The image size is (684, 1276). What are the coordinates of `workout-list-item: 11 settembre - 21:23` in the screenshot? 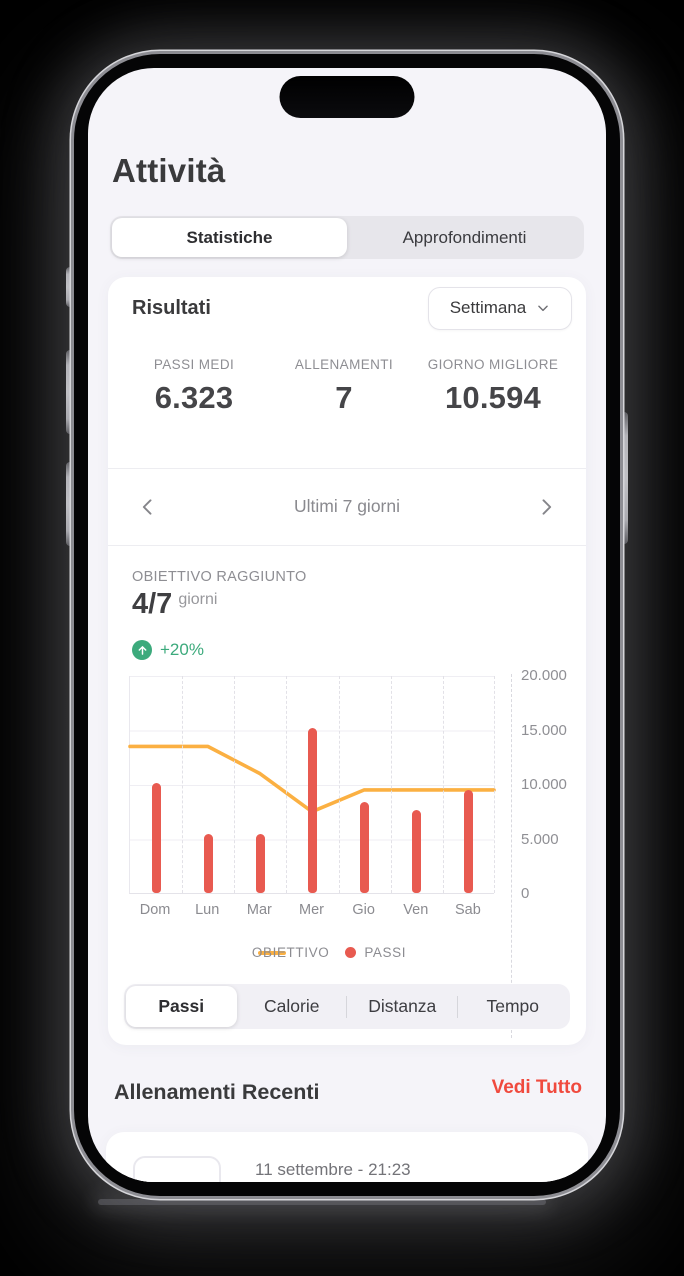 It's located at (347, 1157).